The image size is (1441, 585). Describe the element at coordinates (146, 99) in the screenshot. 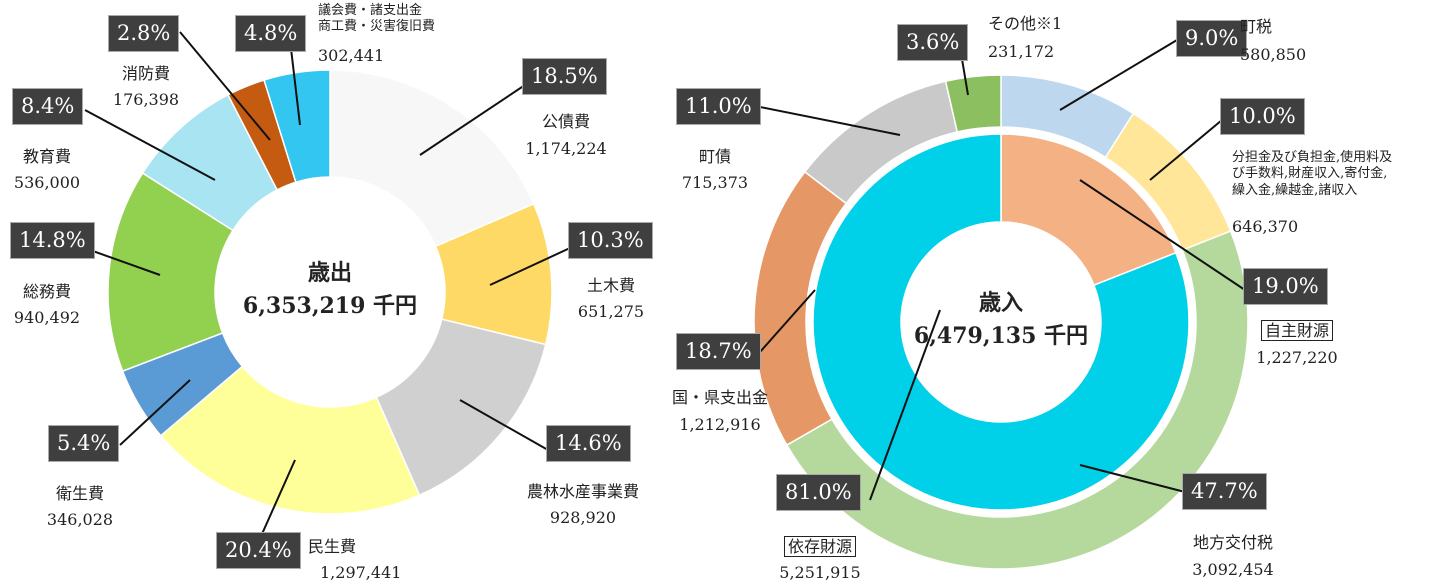

I see `amount-label: 176,398` at that location.